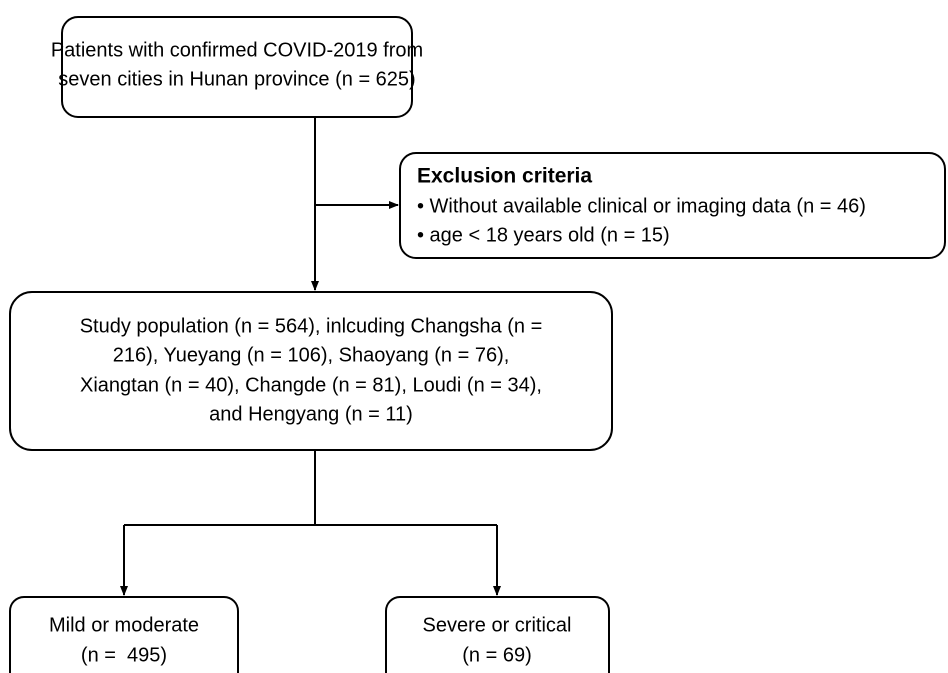  I want to click on node-text: (n = 69), so click(496, 655).